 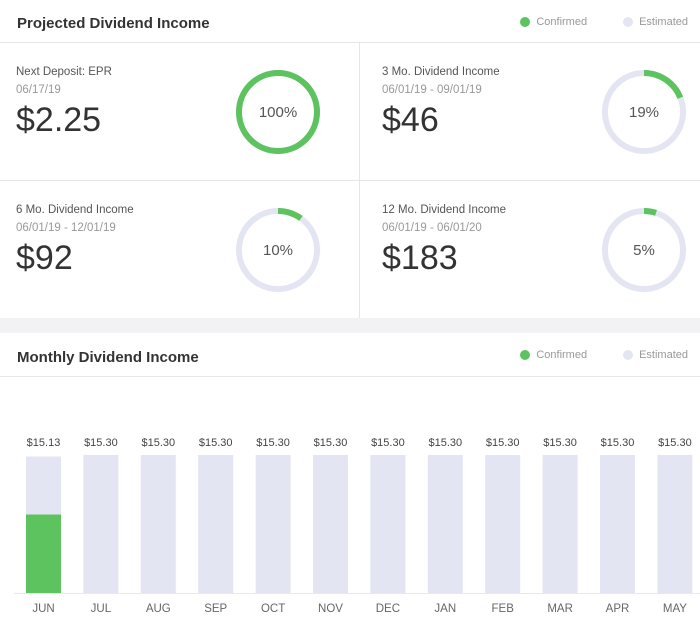 I want to click on month-tick-label: MAY, so click(x=675, y=609).